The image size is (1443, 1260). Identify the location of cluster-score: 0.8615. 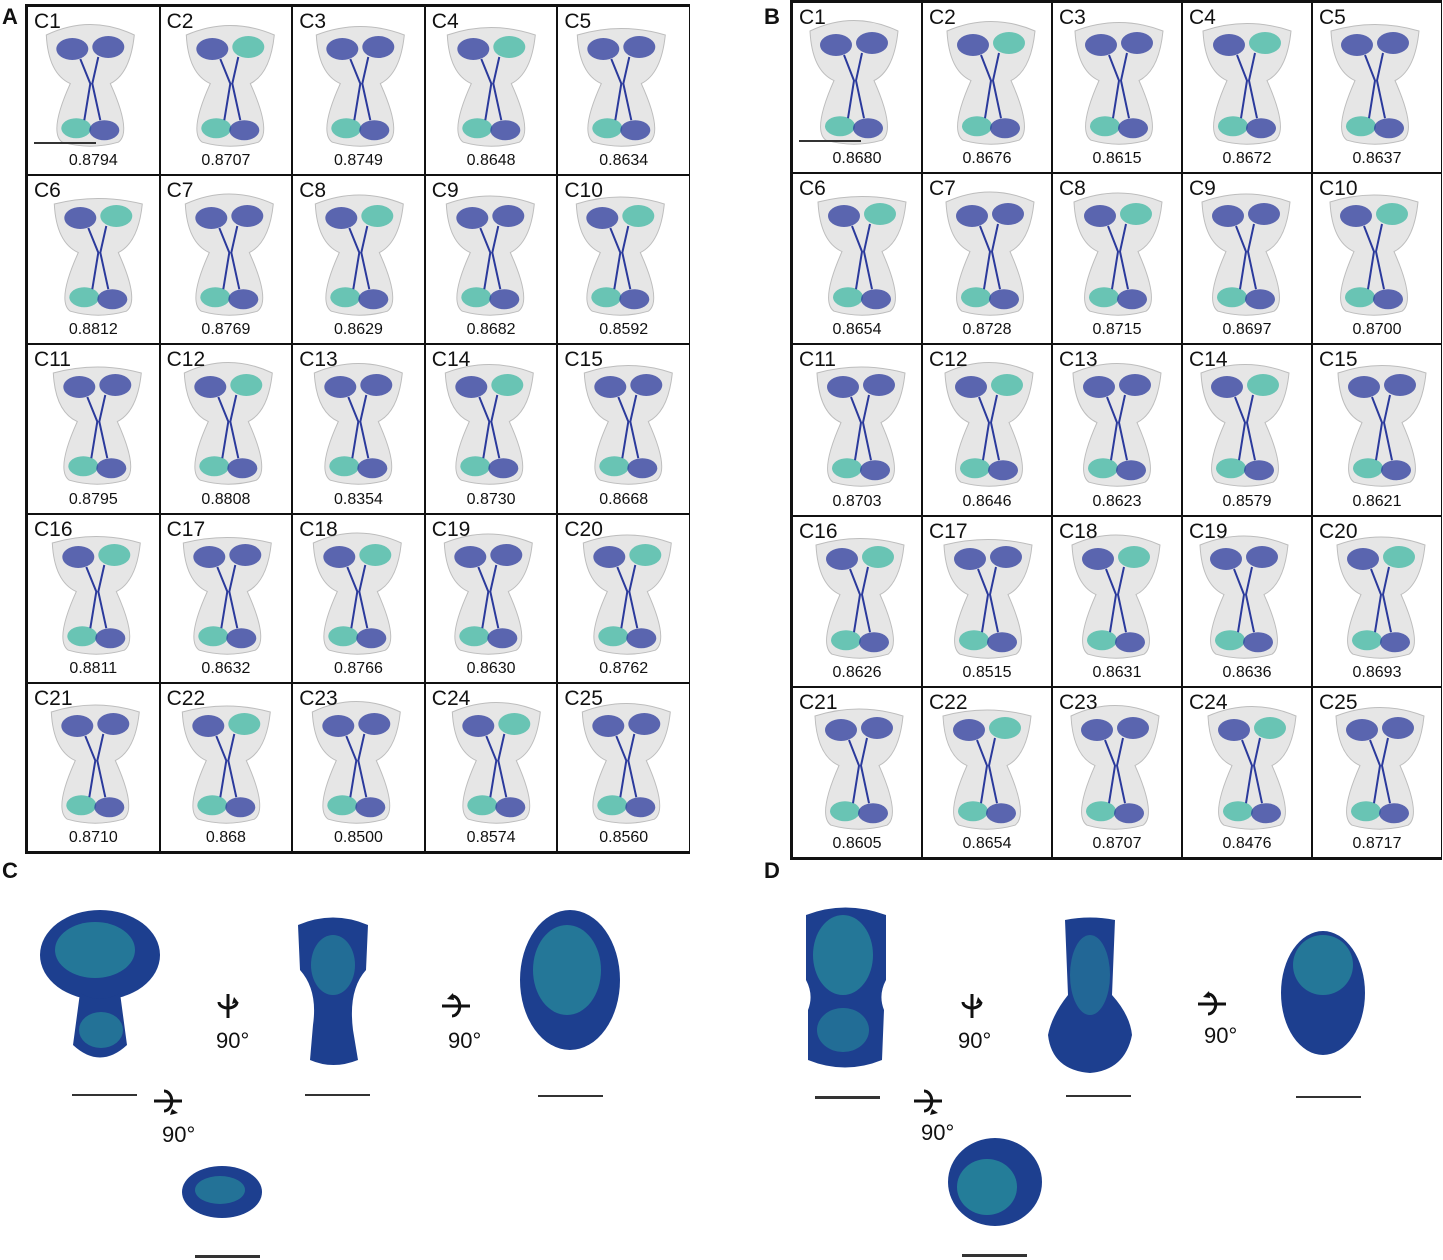
(1117, 159).